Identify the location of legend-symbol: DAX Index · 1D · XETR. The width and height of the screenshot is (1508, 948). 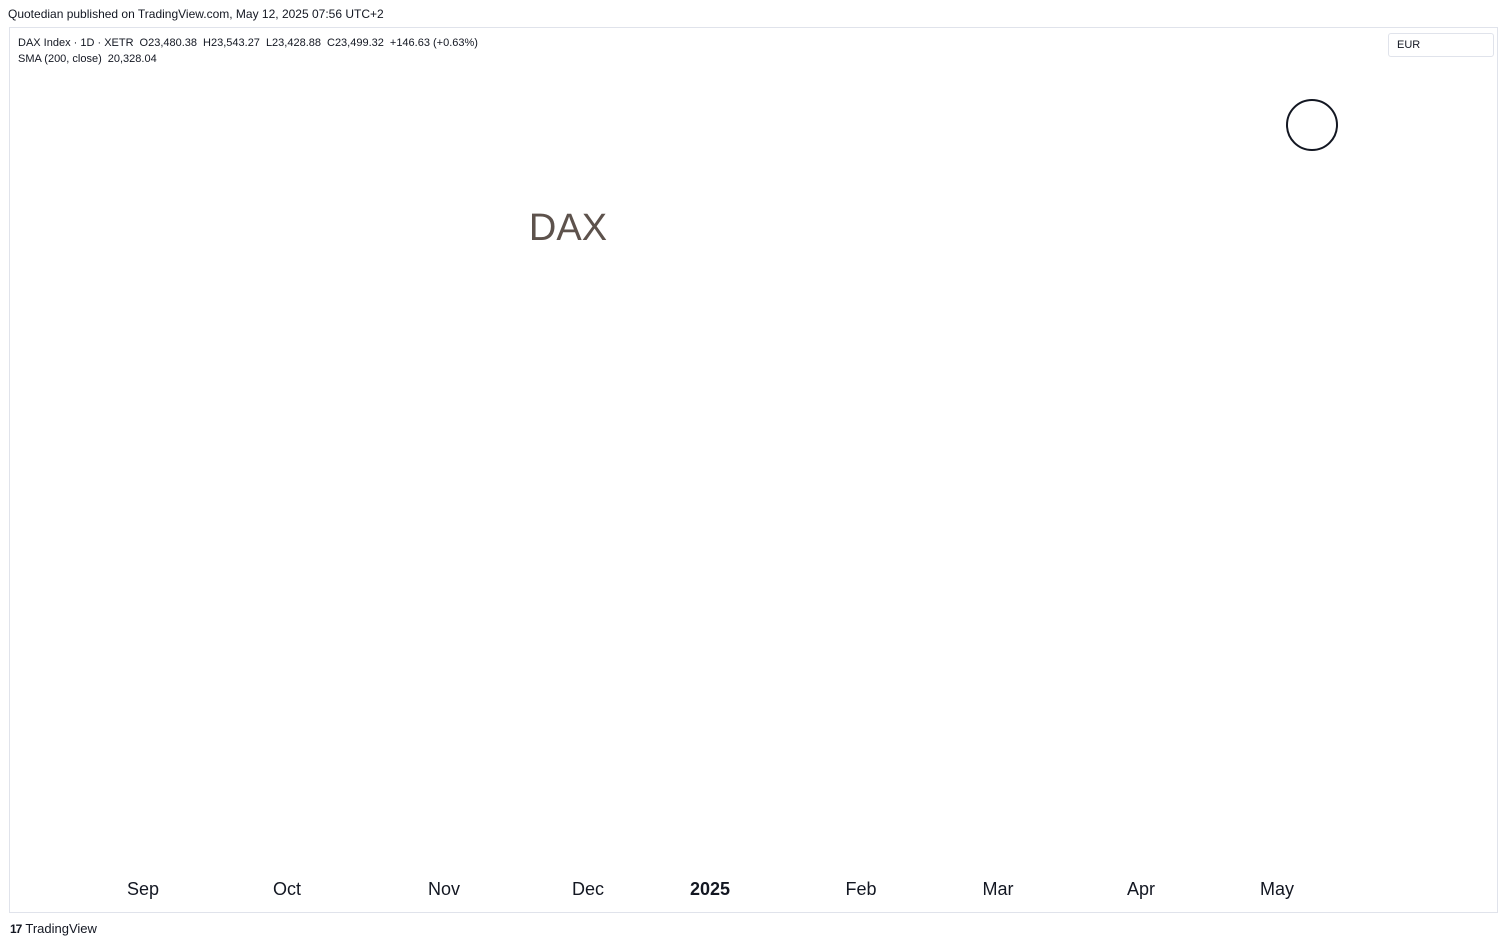
(76, 43).